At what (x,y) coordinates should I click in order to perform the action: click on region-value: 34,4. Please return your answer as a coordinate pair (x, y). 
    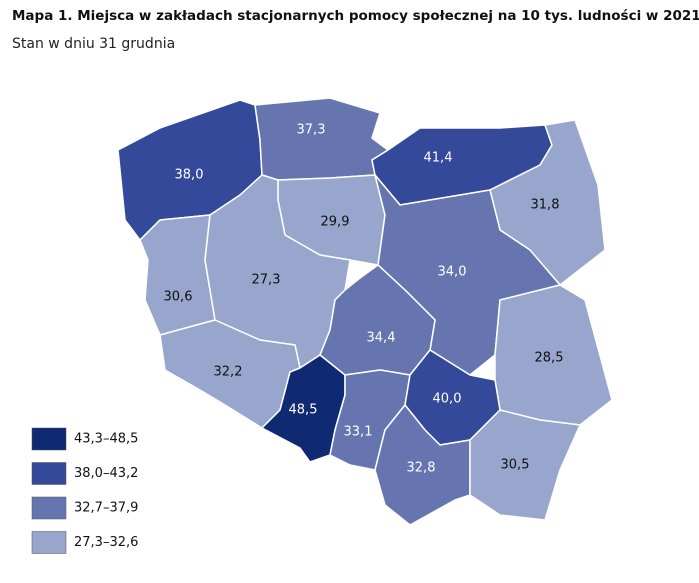
    Looking at the image, I should click on (381, 338).